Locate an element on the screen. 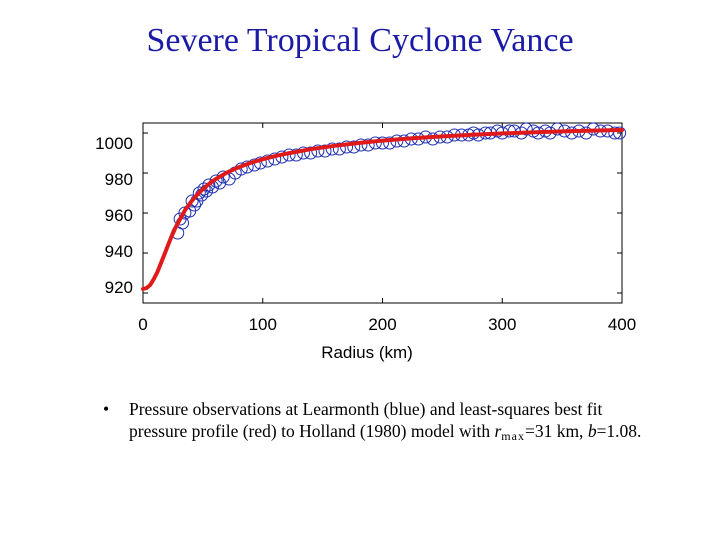 This screenshot has height=540, width=720. y-tick-label-920: 920 is located at coordinates (119, 287).